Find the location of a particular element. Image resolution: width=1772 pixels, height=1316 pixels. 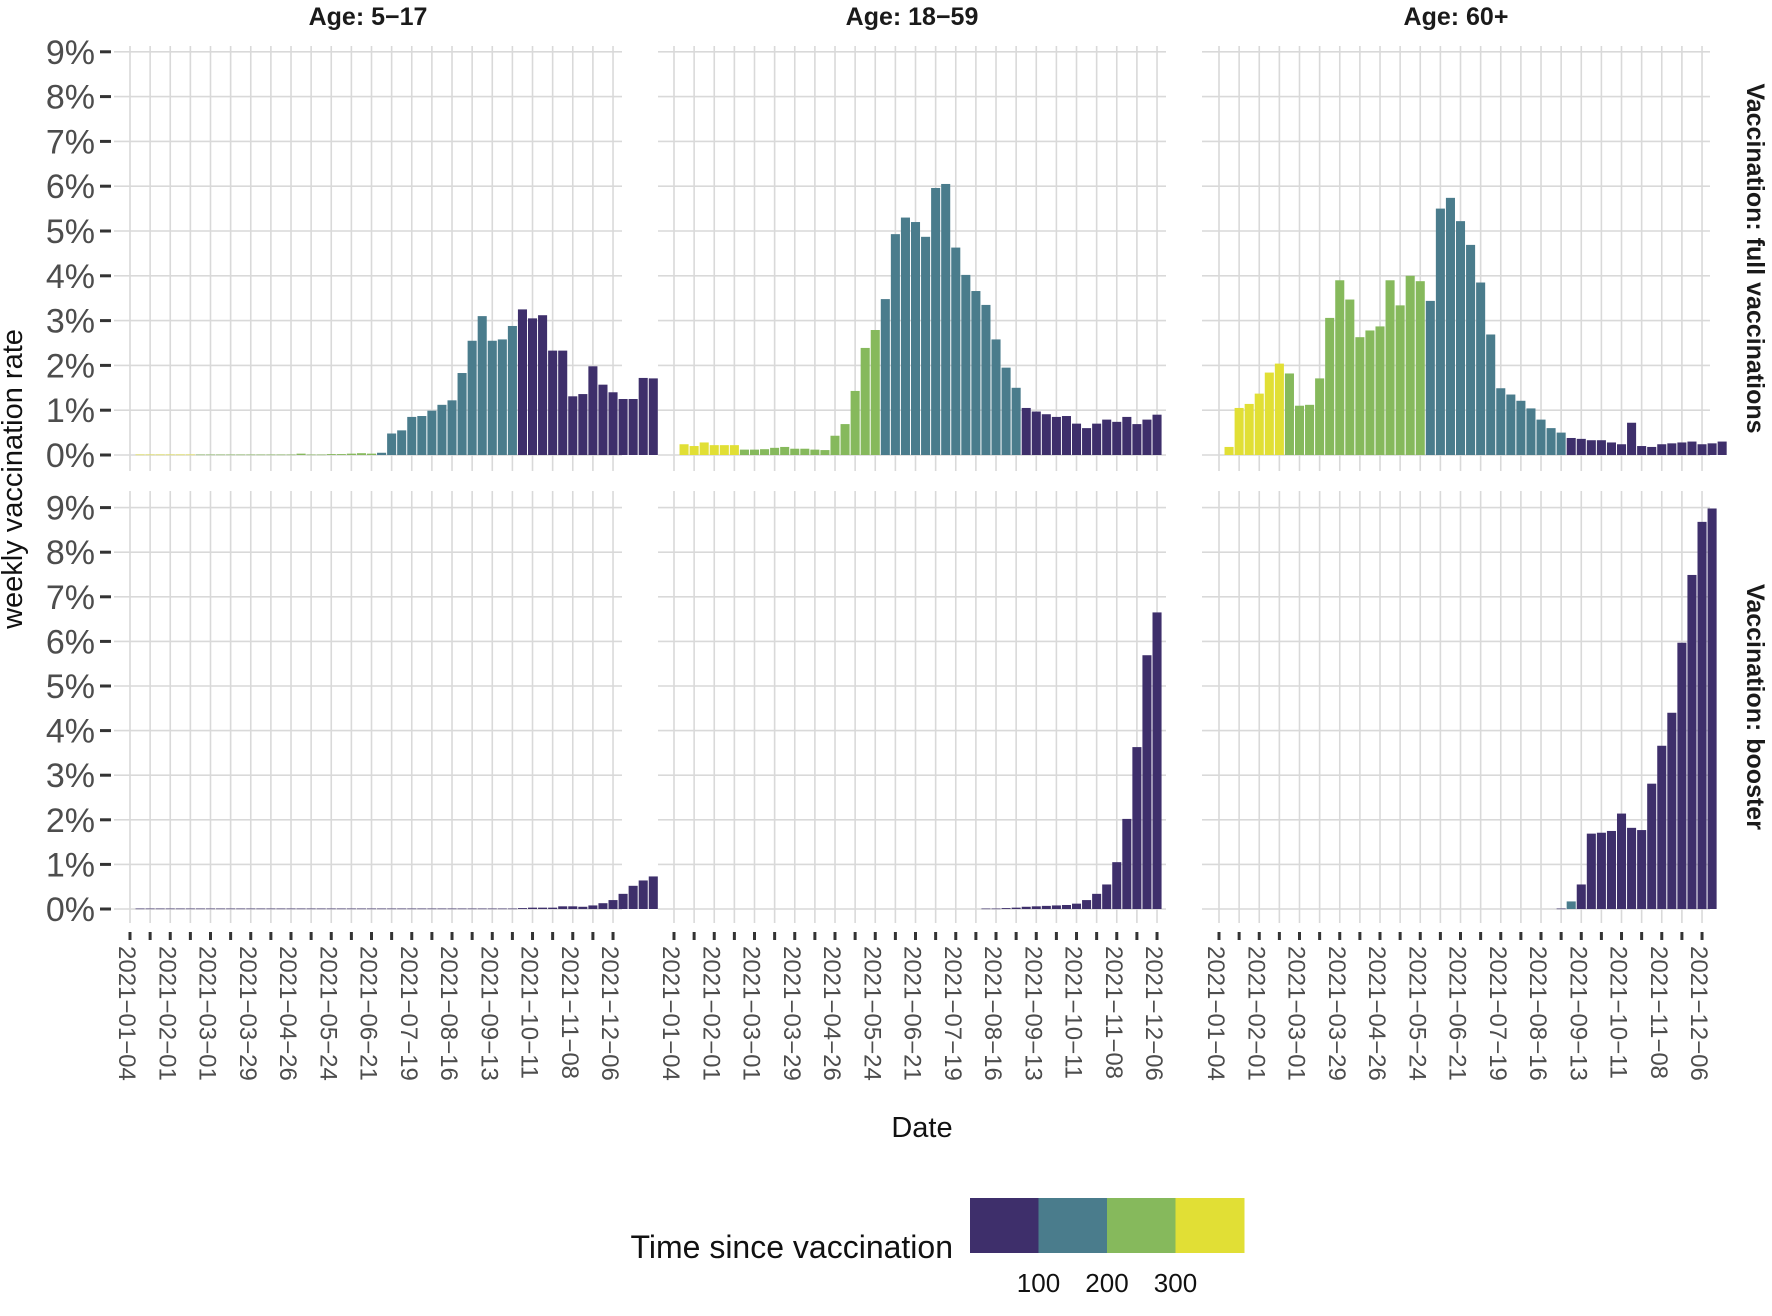

y-tick-label: 4% is located at coordinates (70, 732).